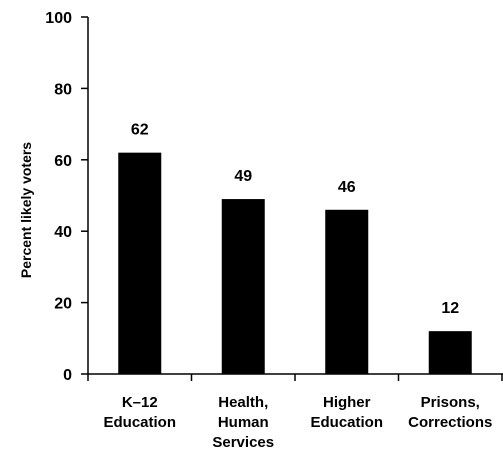 This screenshot has height=451, width=503. Describe the element at coordinates (347, 187) in the screenshot. I see `data-label: 46` at that location.